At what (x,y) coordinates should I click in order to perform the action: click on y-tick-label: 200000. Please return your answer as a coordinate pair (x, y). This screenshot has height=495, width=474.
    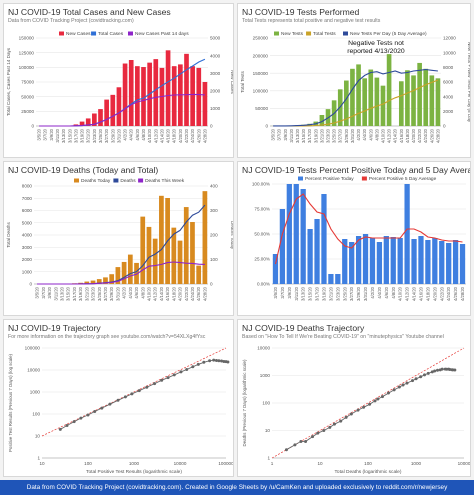
    Looking at the image, I should click on (261, 55).